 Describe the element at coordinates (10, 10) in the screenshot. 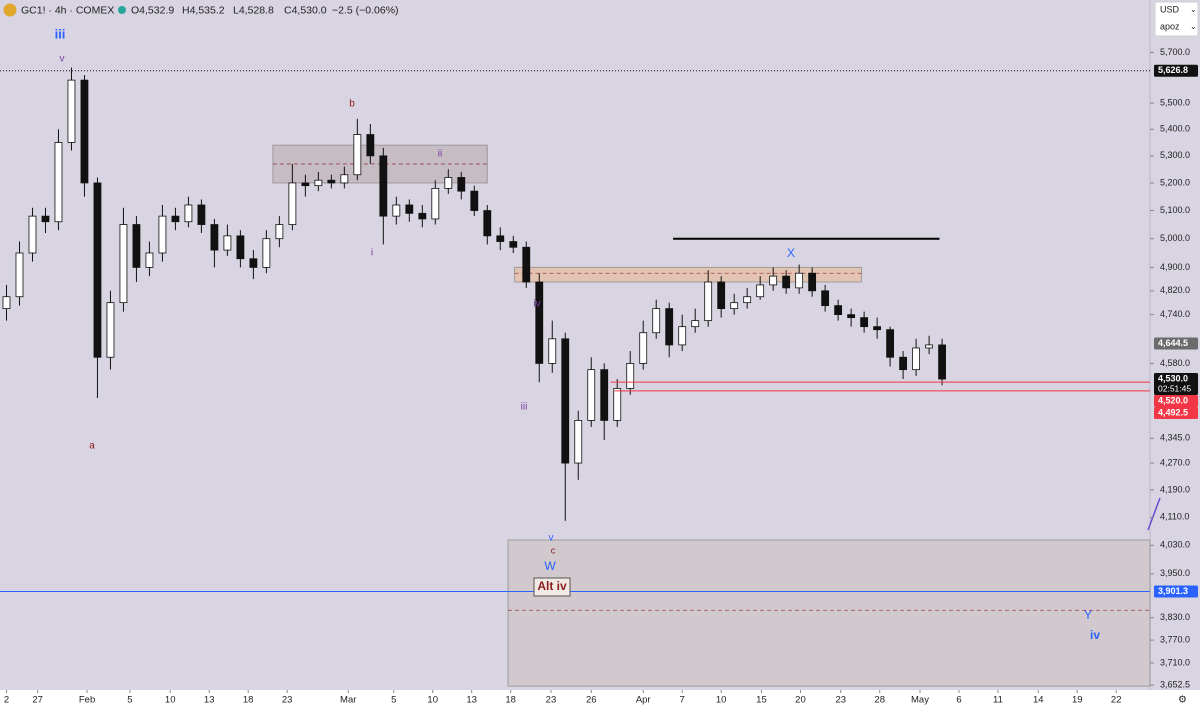

I see `symbol-icon` at that location.